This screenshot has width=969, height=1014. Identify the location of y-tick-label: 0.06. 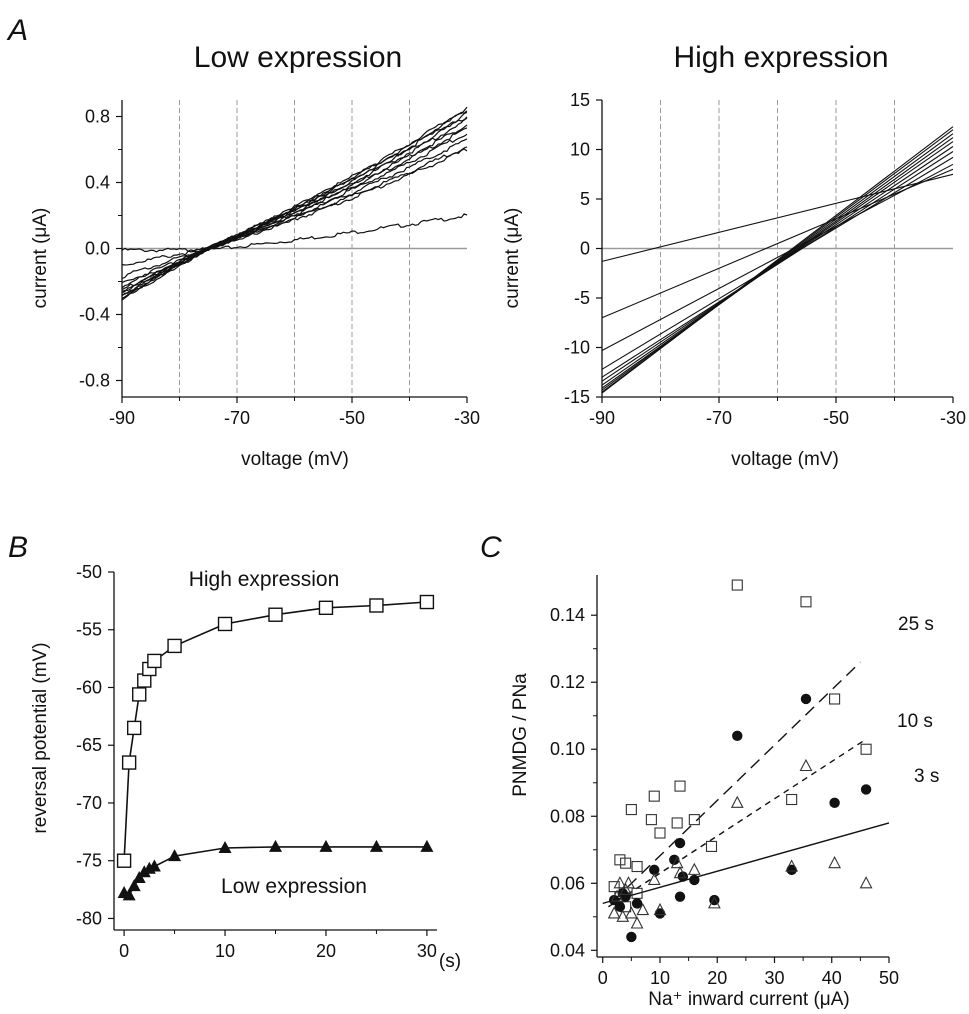
(567, 883).